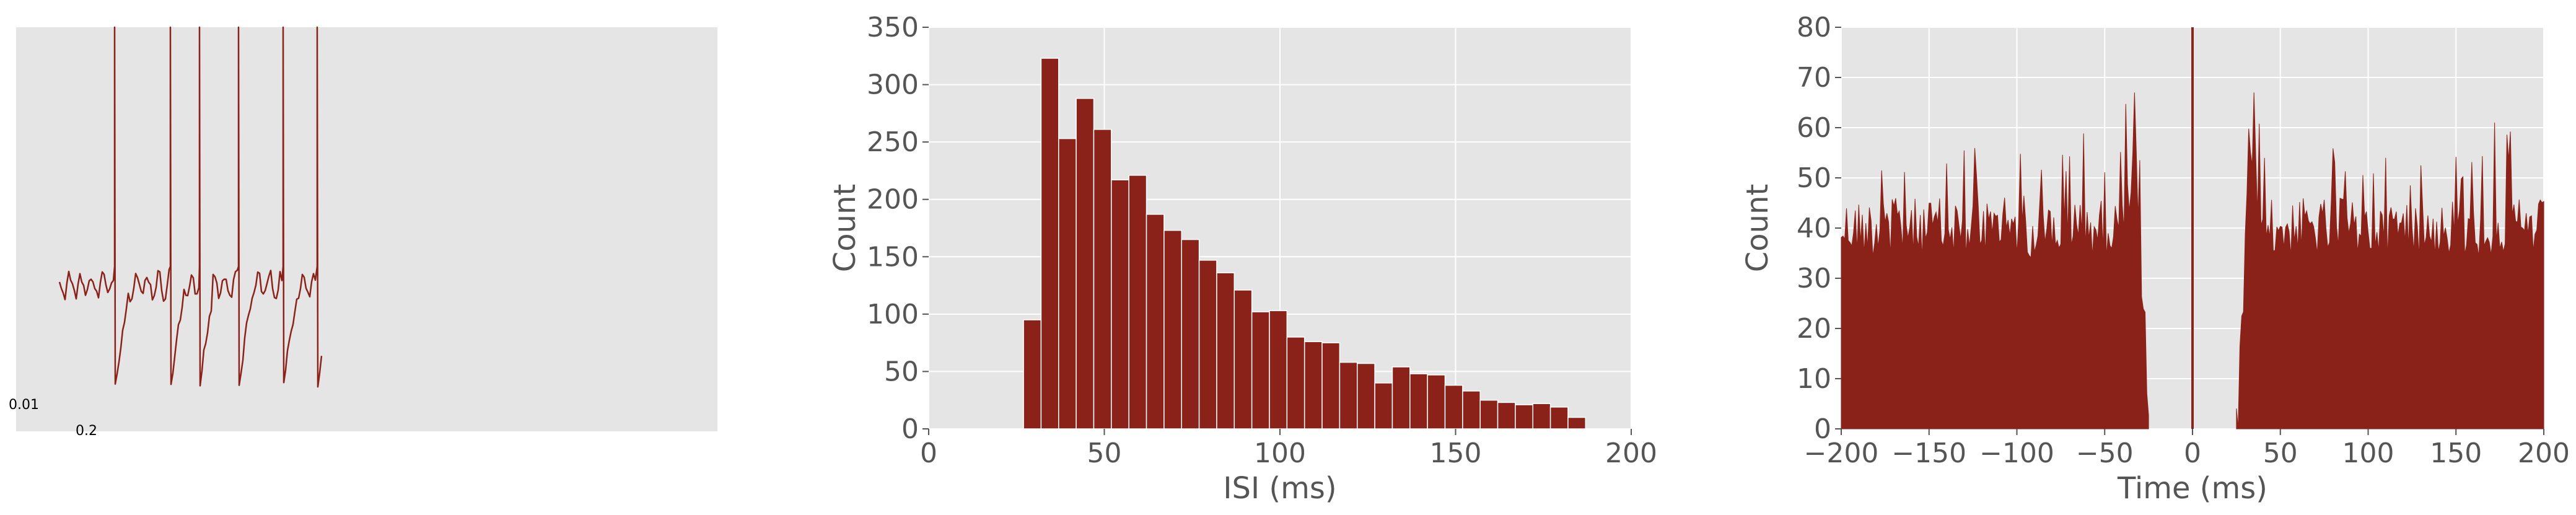 The image size is (2576, 515). I want to click on isi-y-tick-label: 200, so click(893, 200).